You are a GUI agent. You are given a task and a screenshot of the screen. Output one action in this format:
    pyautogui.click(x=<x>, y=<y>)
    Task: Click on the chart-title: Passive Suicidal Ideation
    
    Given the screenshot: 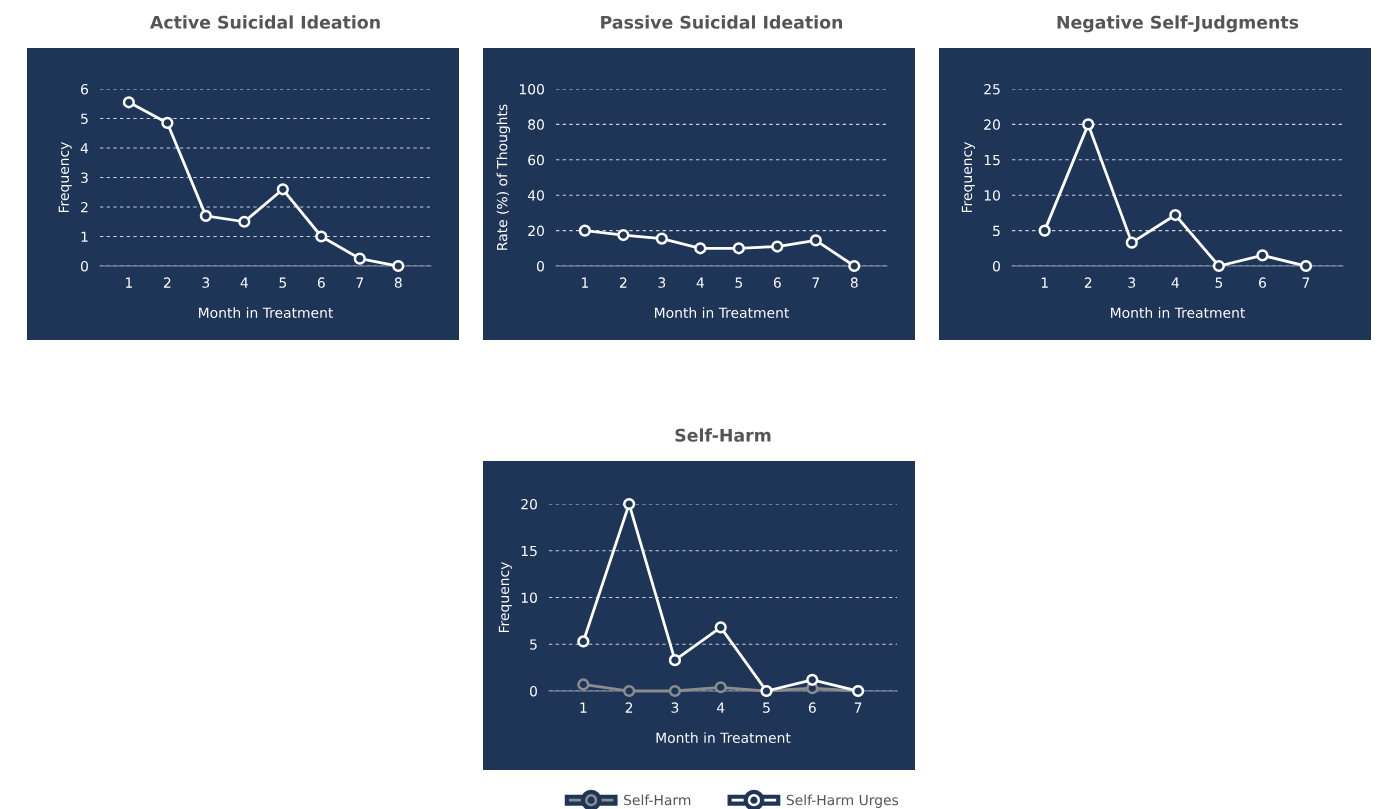 What is the action you would take?
    pyautogui.click(x=722, y=22)
    